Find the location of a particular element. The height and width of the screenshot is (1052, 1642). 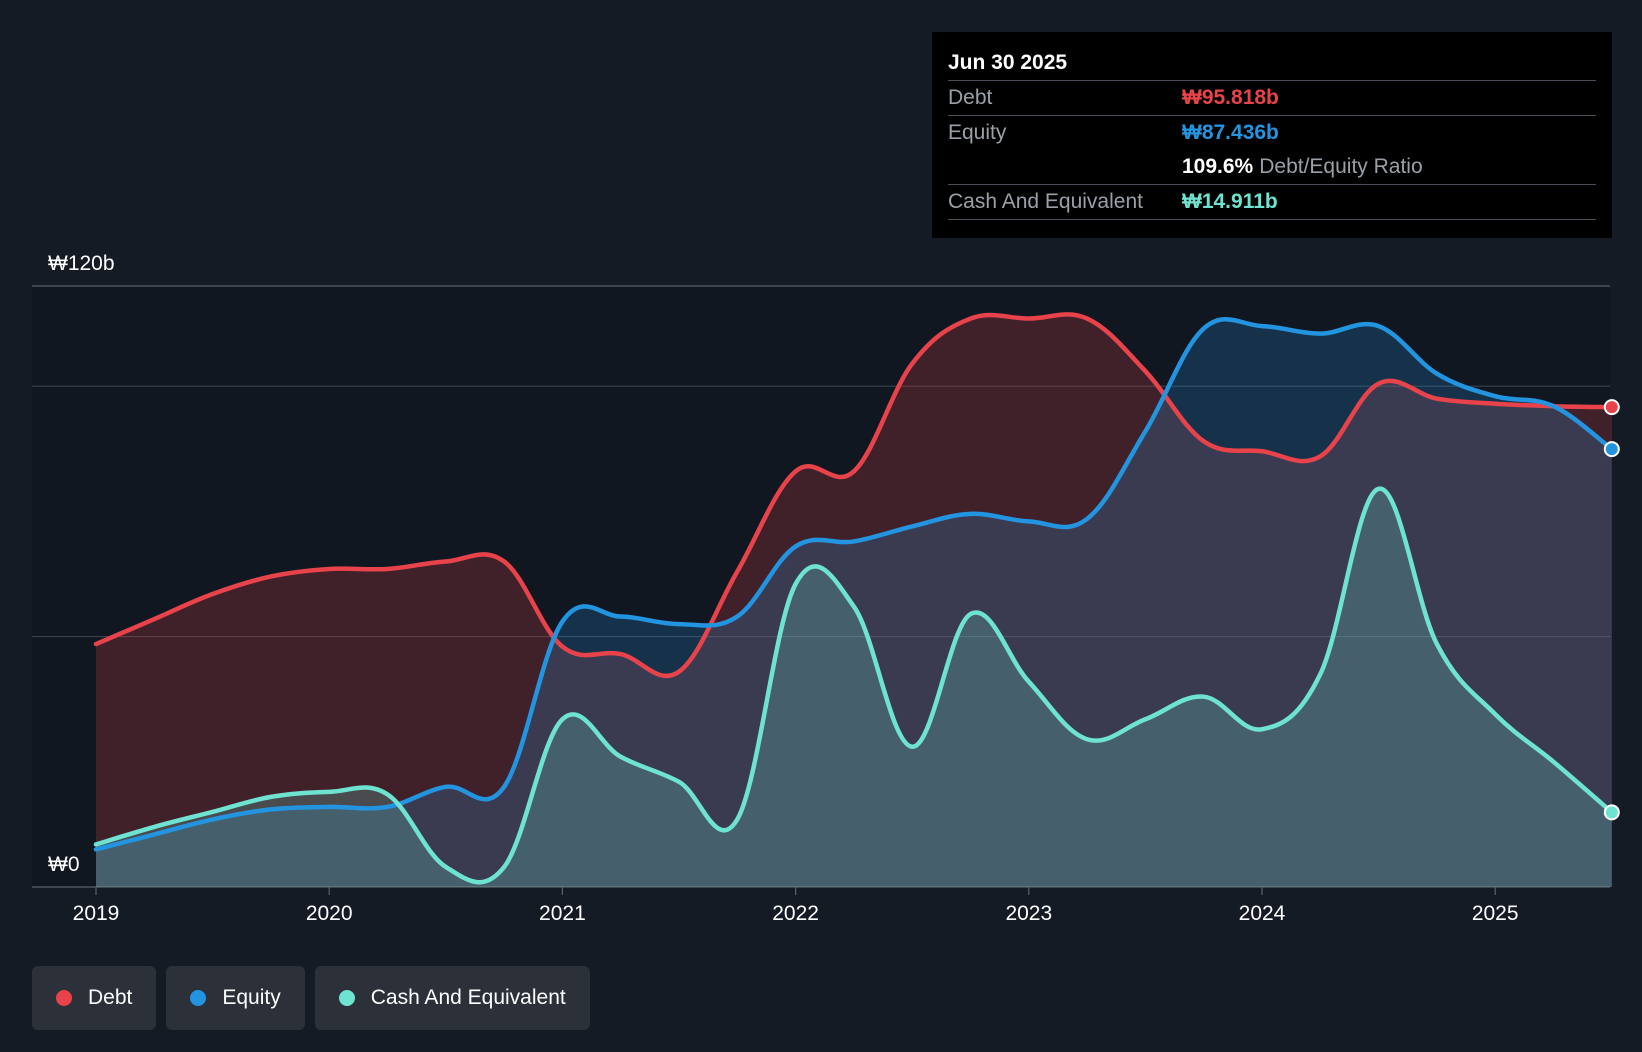

legend: Debt Equity Cash And Equivalent is located at coordinates (311, 998).